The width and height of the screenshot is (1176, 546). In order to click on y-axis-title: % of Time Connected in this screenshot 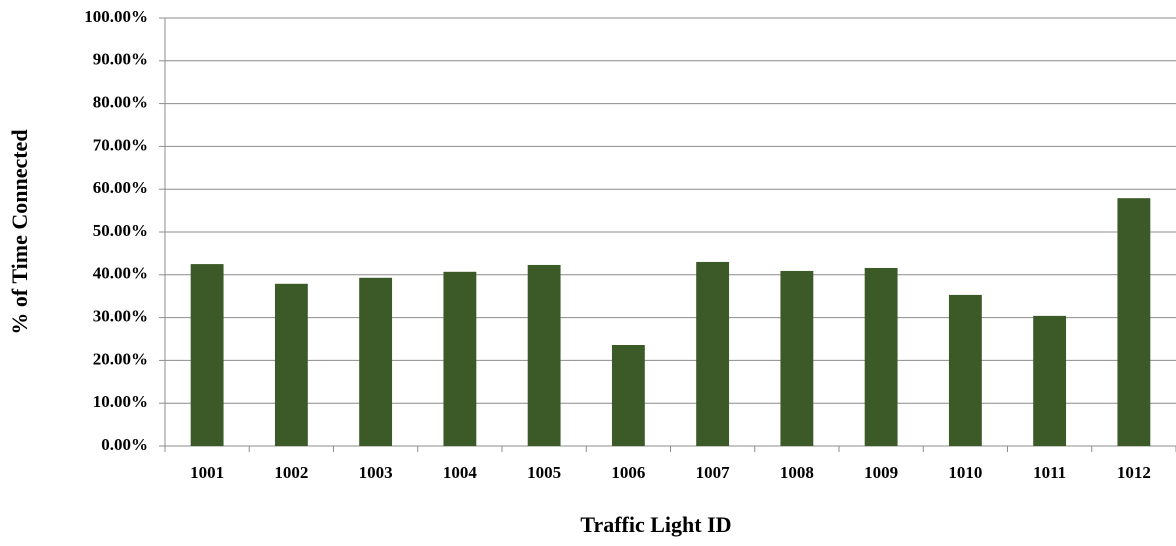, I will do `click(19, 231)`.